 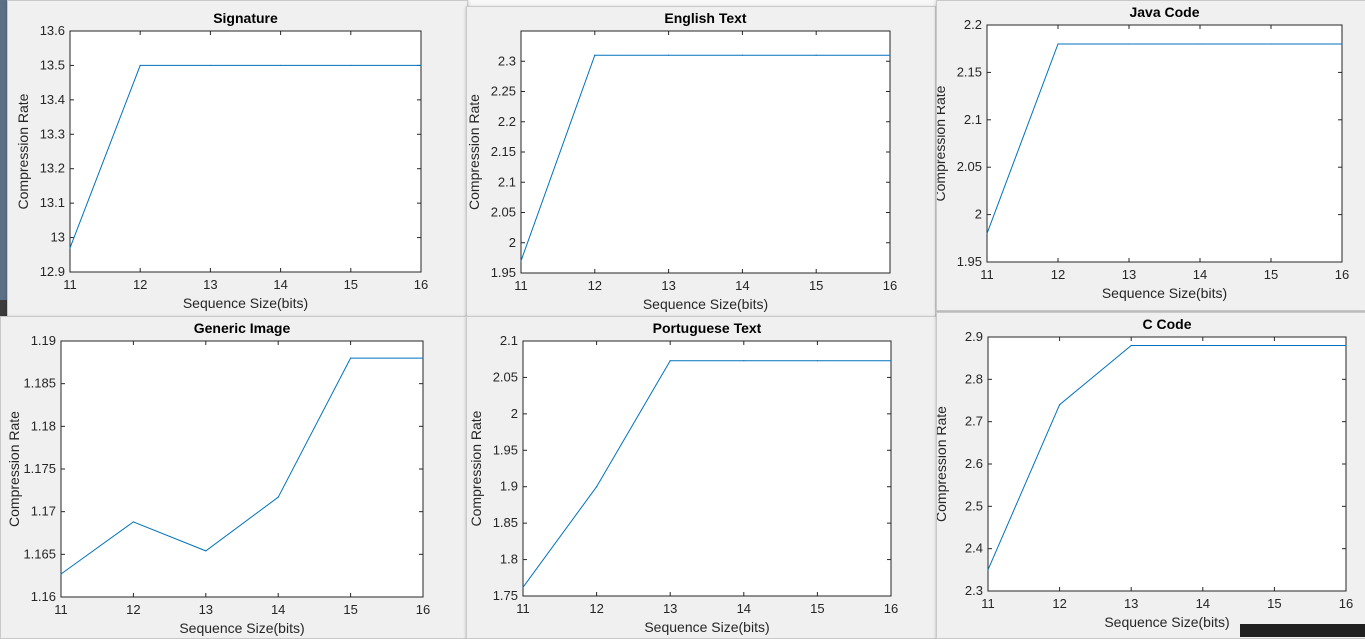 What do you see at coordinates (507, 121) in the screenshot?
I see `y-tick-label: 2.2` at bounding box center [507, 121].